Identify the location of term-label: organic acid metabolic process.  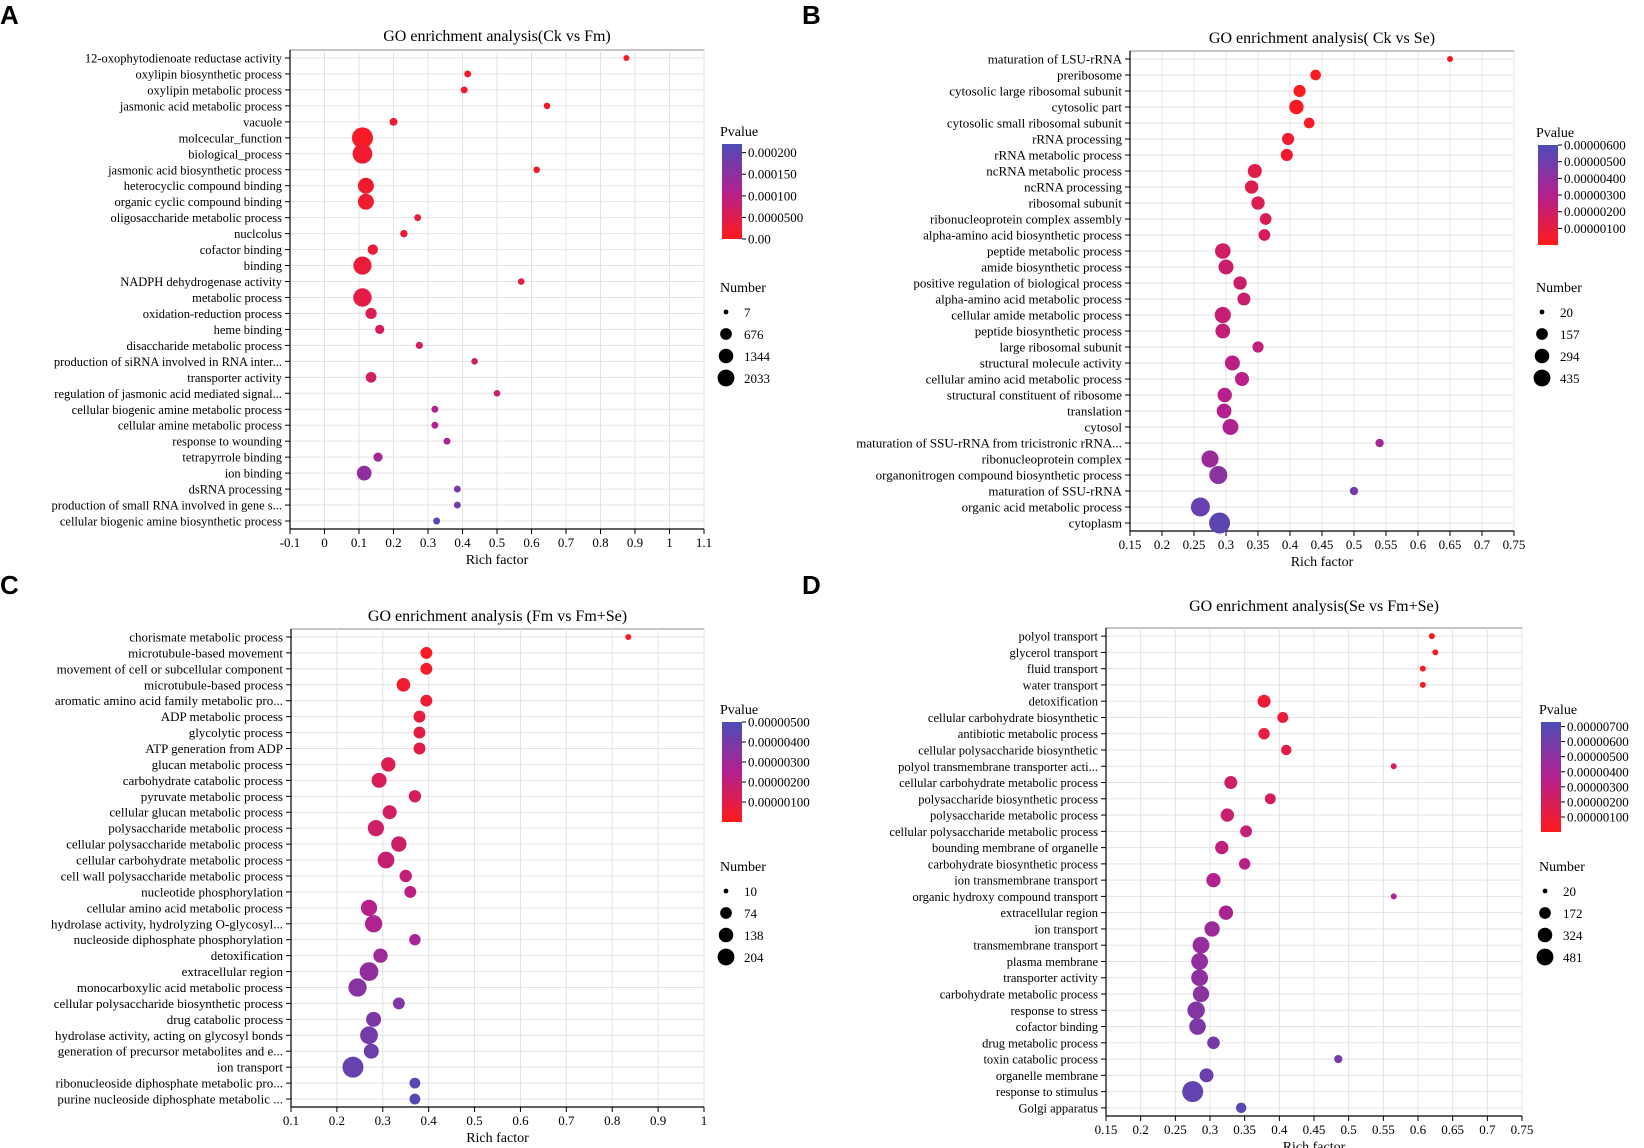
(1042, 507).